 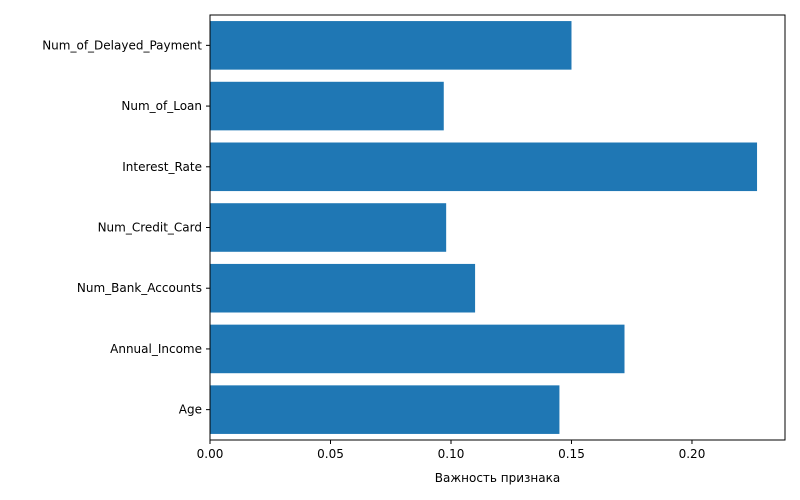 What do you see at coordinates (451, 454) in the screenshot?
I see `x-tick-label: 0.10` at bounding box center [451, 454].